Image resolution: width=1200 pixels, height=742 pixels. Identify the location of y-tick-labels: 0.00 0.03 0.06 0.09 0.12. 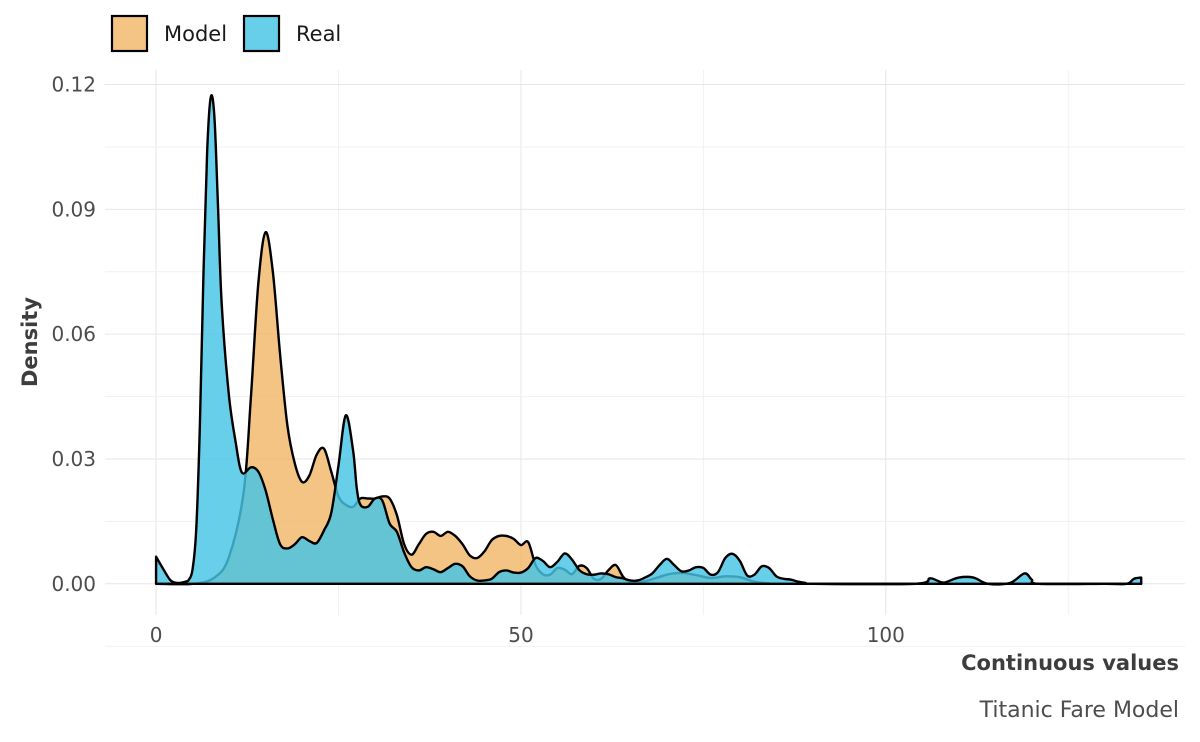
(73, 334).